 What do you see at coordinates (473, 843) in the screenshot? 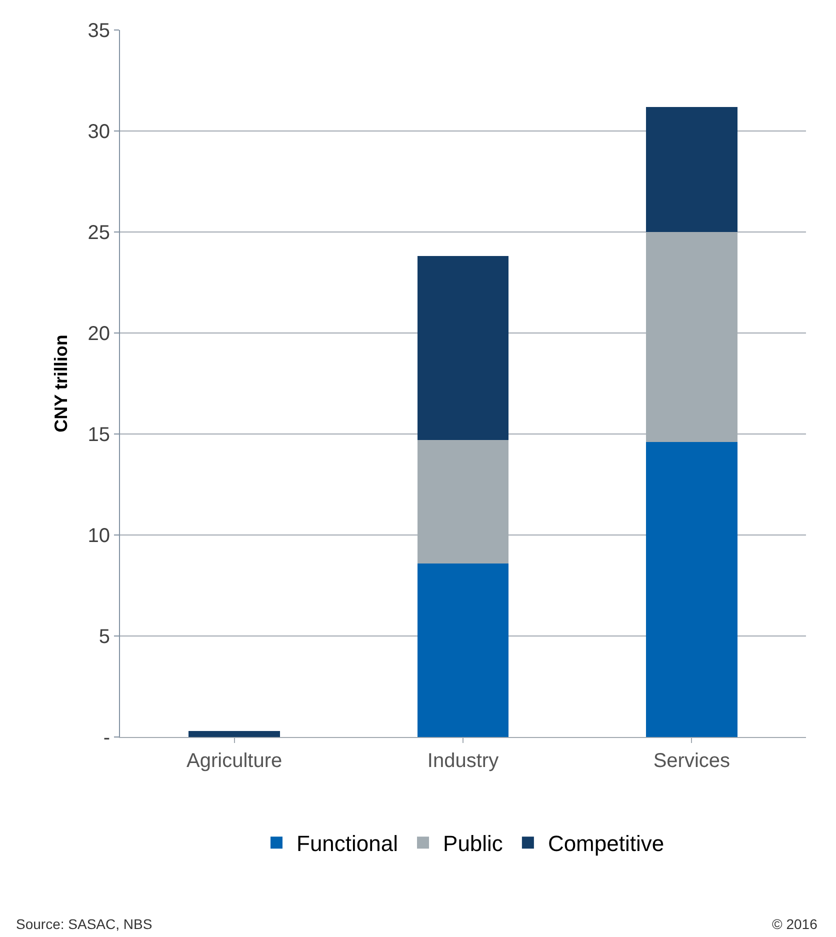
I see `legend-label: Public` at bounding box center [473, 843].